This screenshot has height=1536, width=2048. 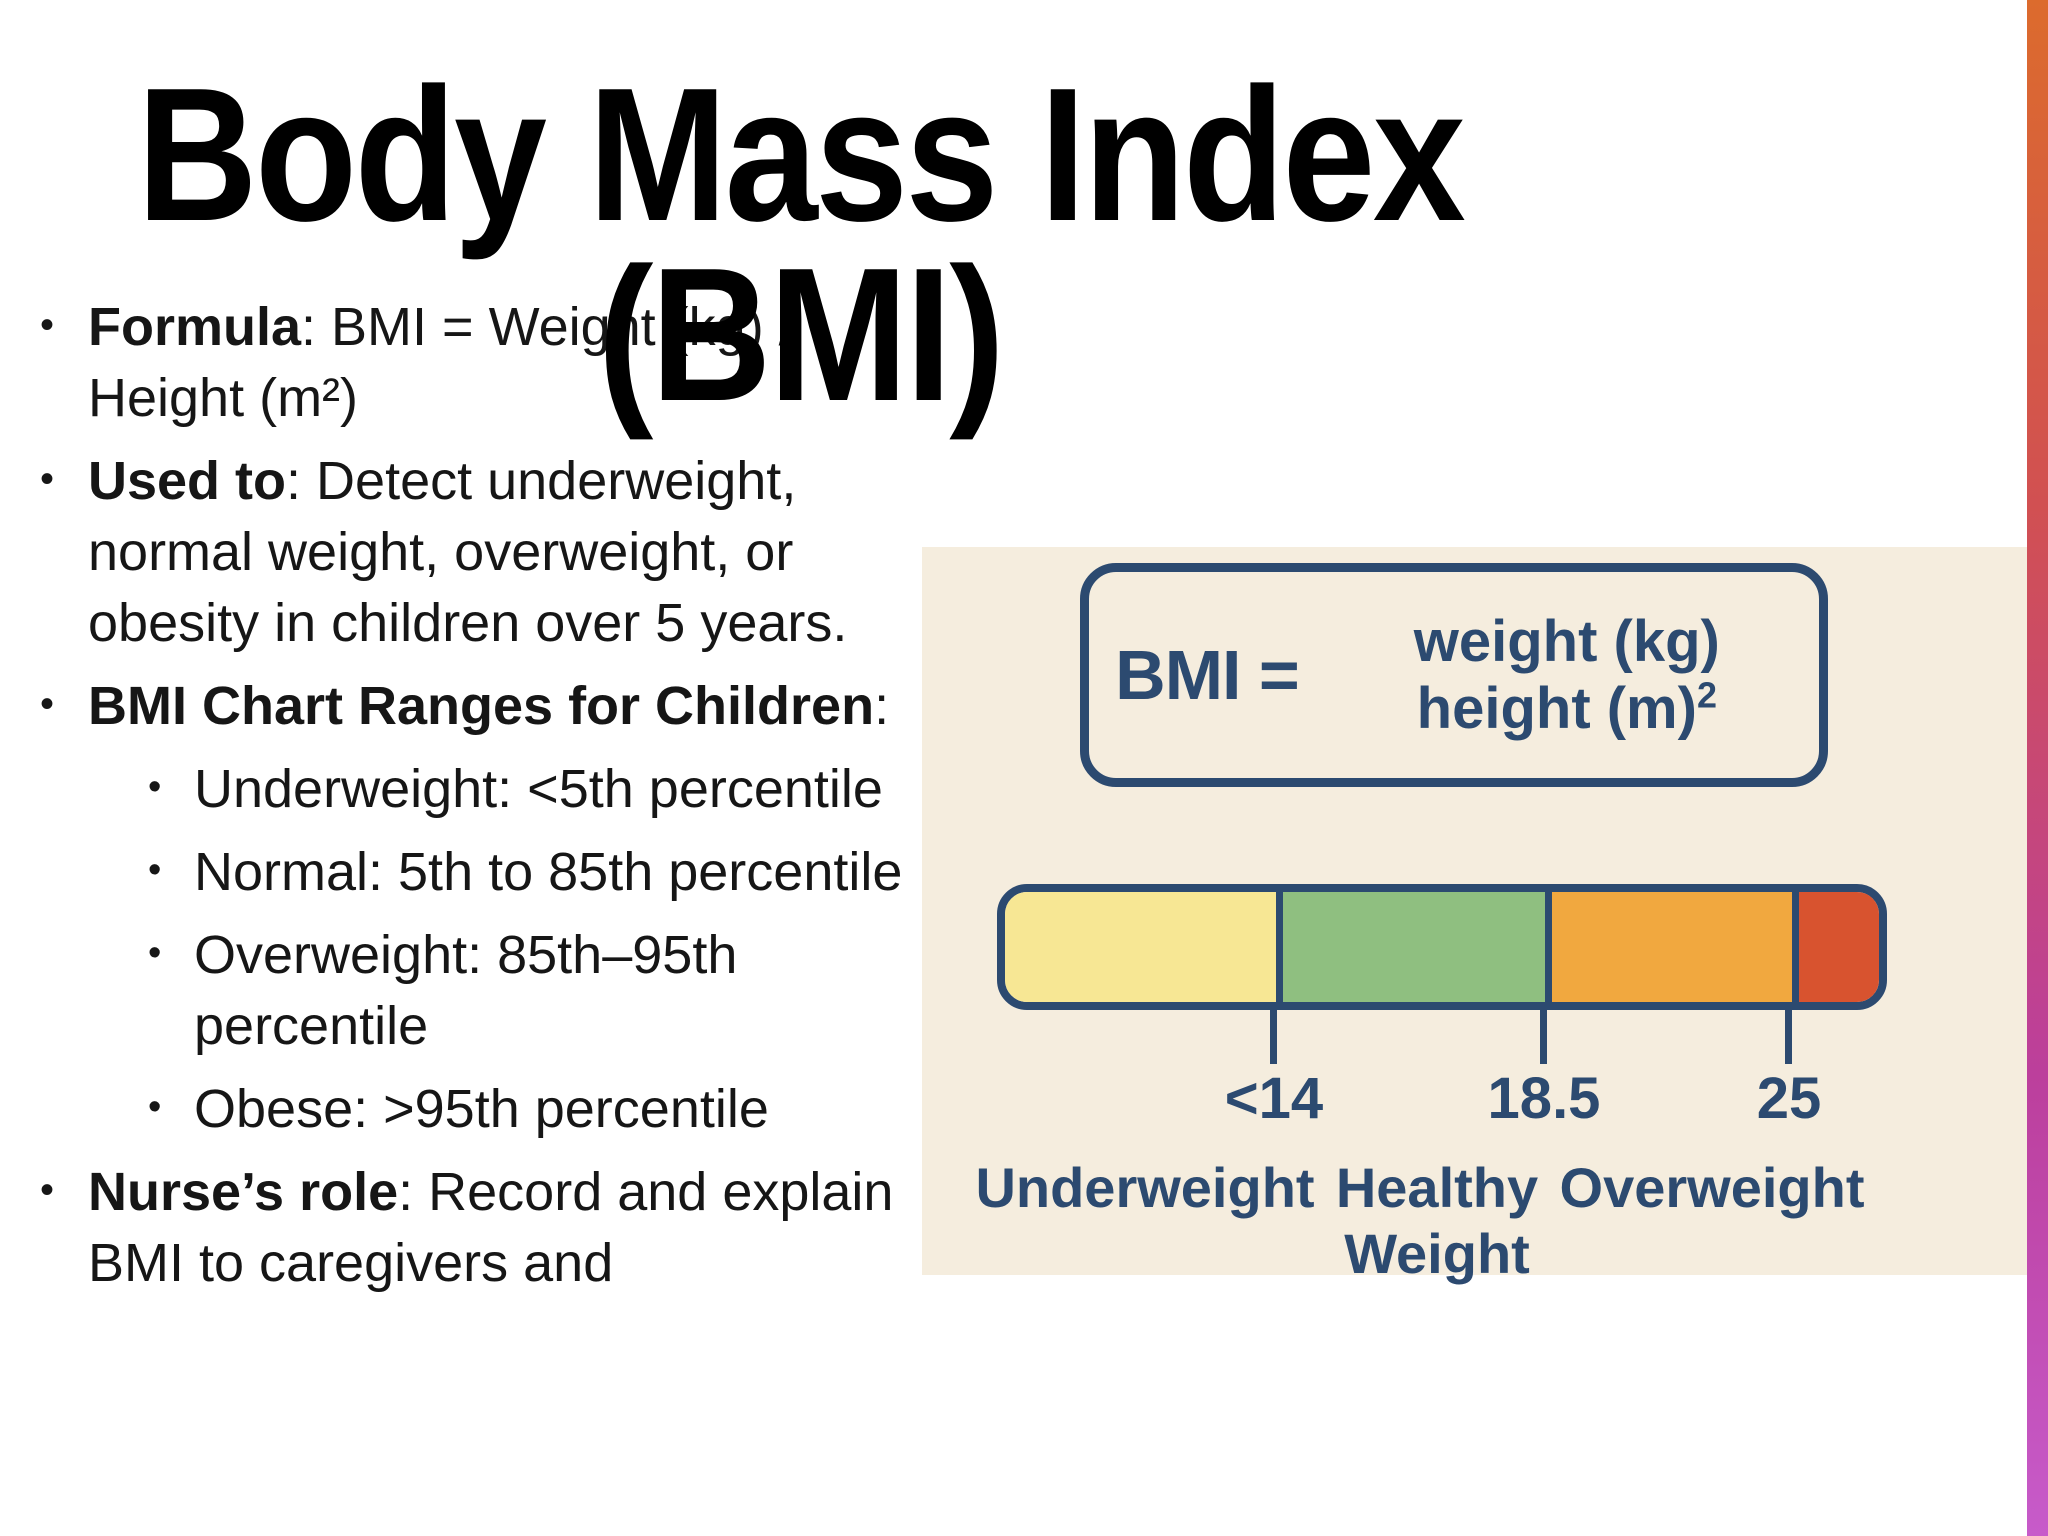 I want to click on bullet-lead: Formula, so click(x=195, y=327).